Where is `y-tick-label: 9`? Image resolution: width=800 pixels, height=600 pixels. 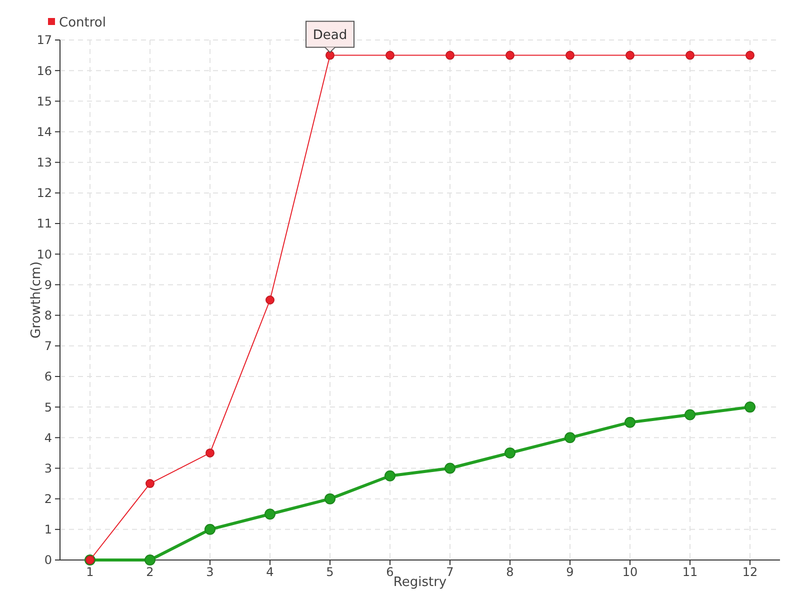 y-tick-label: 9 is located at coordinates (48, 285).